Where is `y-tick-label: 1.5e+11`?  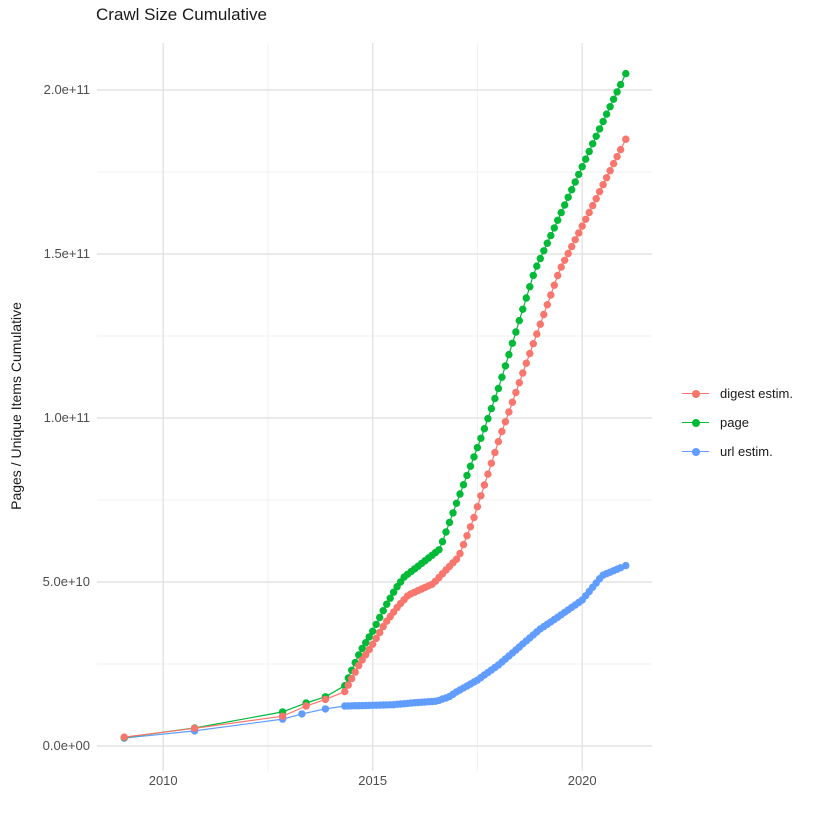 y-tick-label: 1.5e+11 is located at coordinates (66, 253).